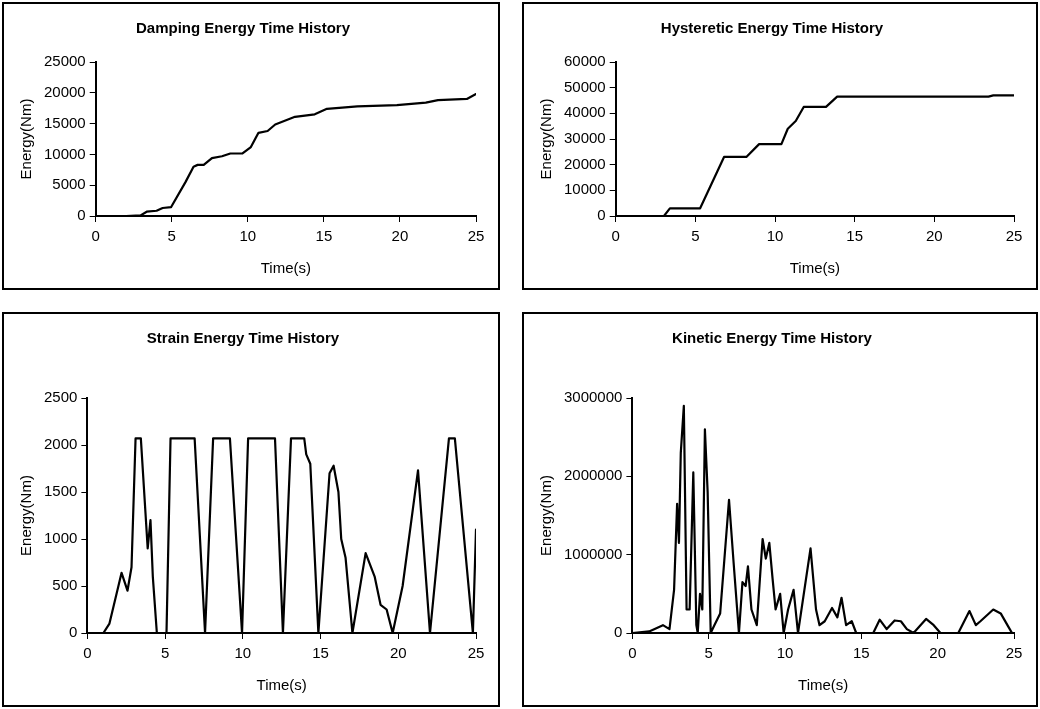 The image size is (1040, 709). I want to click on y-tick-label: 40000, so click(584, 112).